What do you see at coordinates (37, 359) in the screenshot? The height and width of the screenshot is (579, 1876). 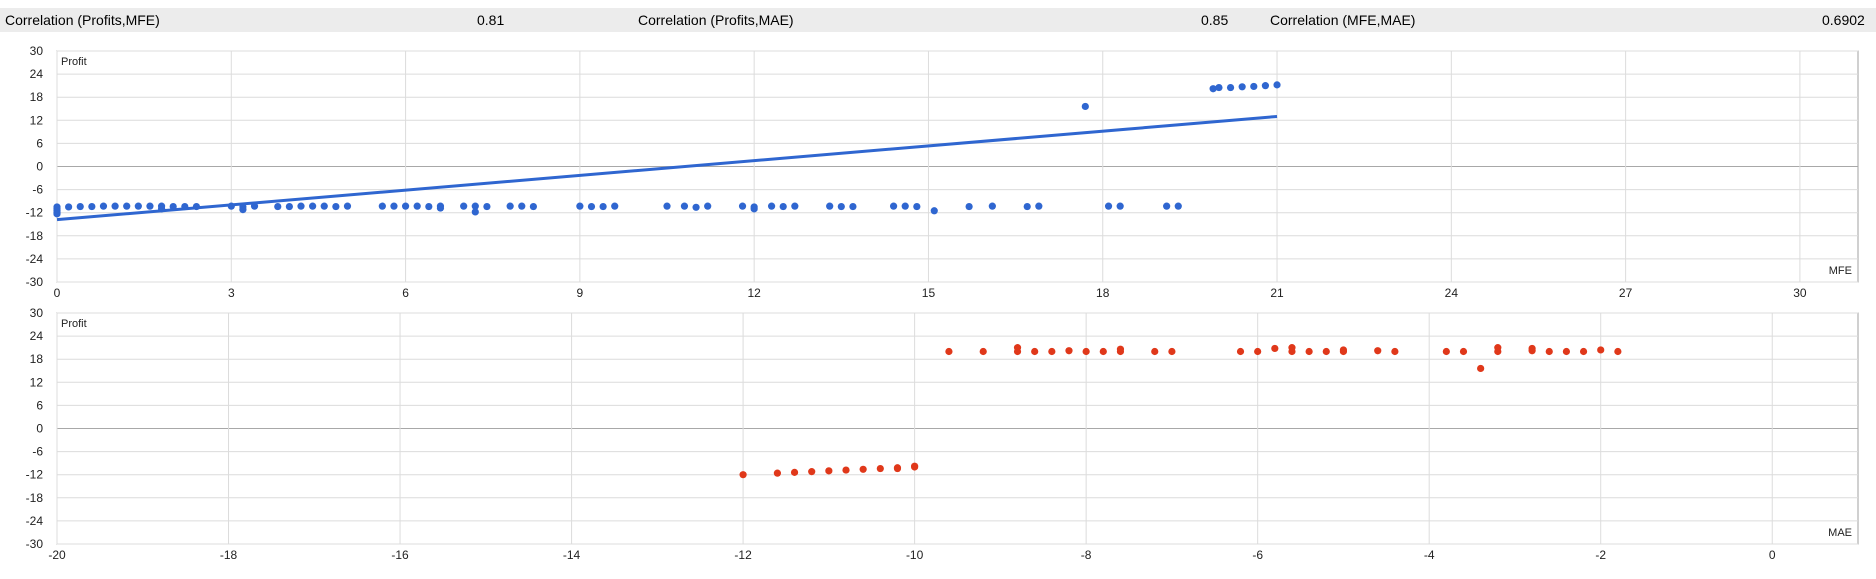 I see `mae-y-tick-label: 18` at bounding box center [37, 359].